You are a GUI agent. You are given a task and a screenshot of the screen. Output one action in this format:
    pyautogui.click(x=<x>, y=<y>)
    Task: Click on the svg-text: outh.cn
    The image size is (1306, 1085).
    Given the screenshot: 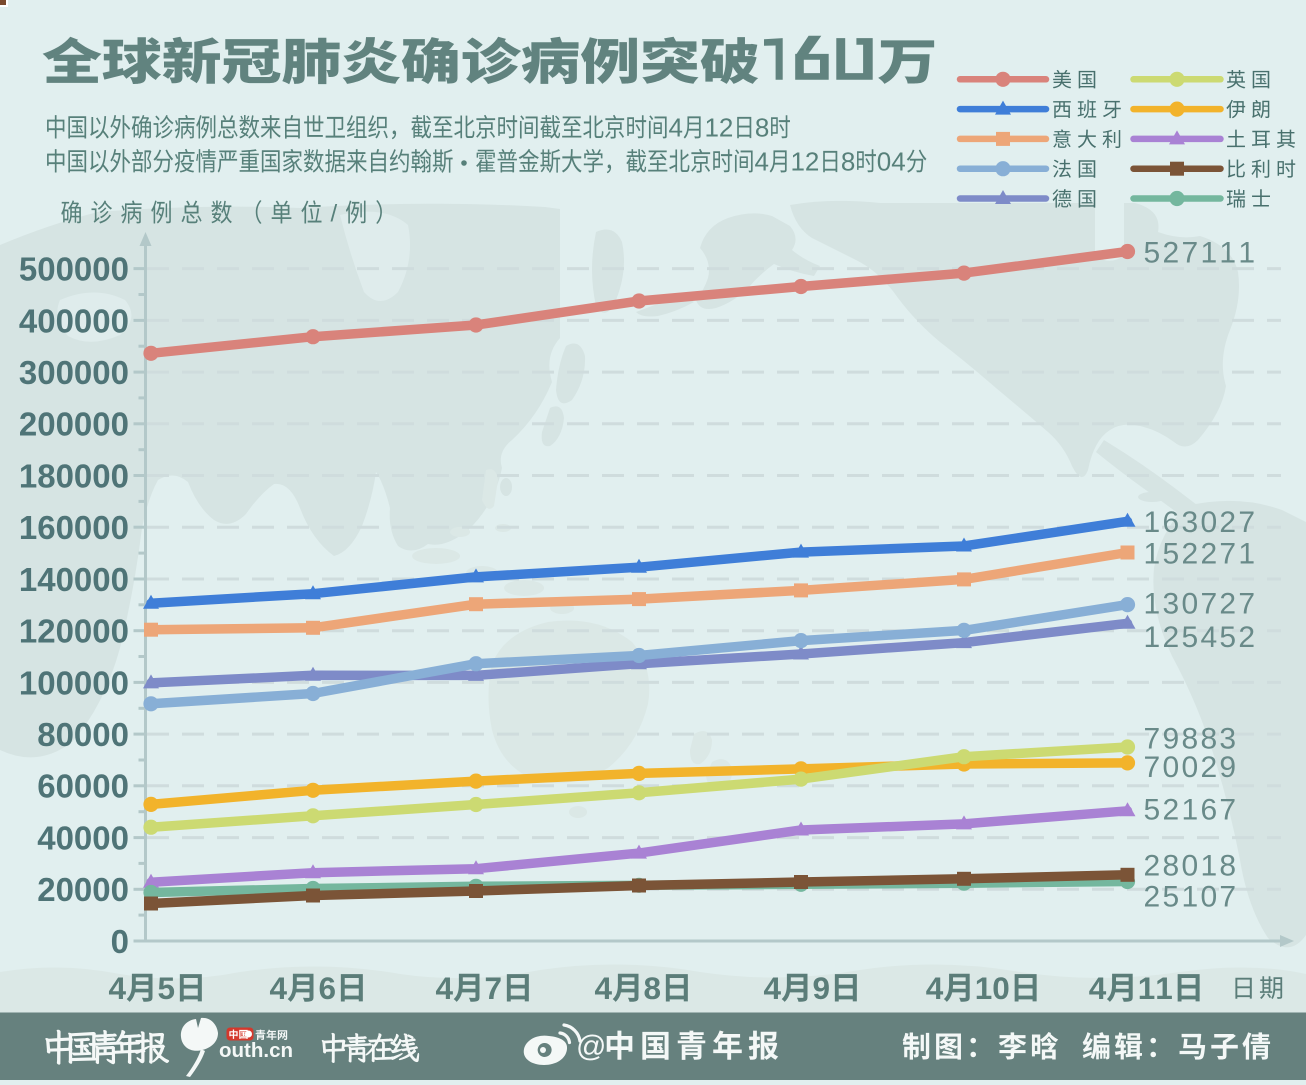 What is the action you would take?
    pyautogui.click(x=256, y=1050)
    